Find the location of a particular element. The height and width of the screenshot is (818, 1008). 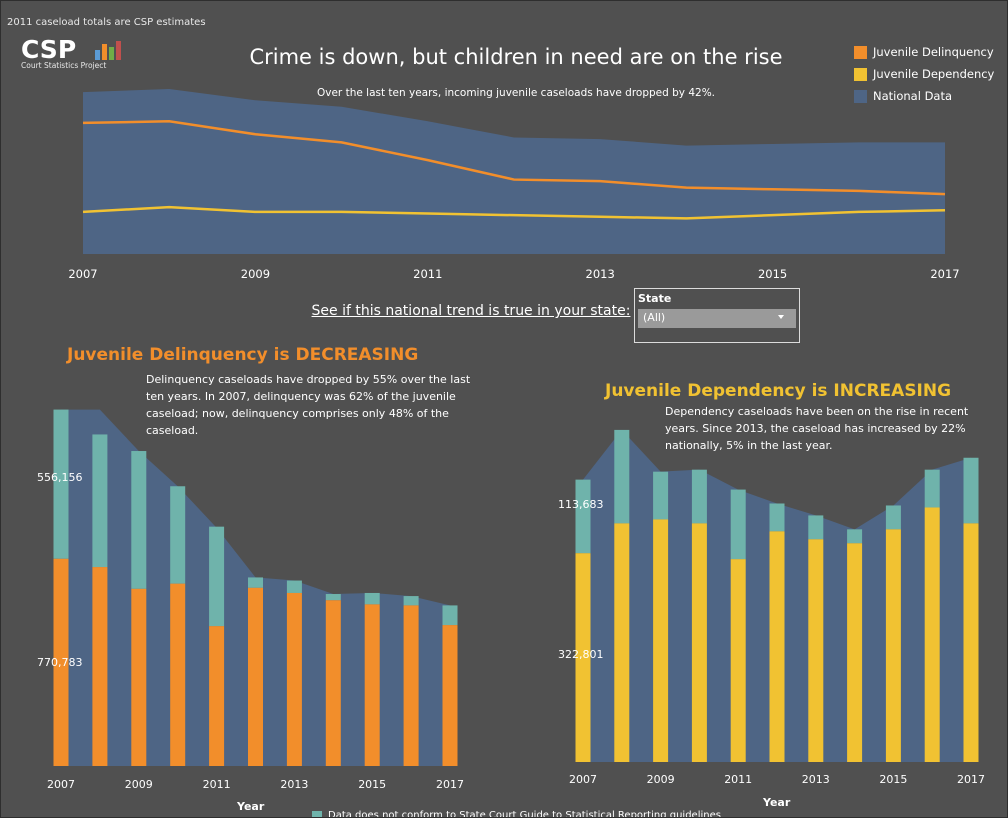

legend-label: Juvenile Dependency is located at coordinates (934, 74).